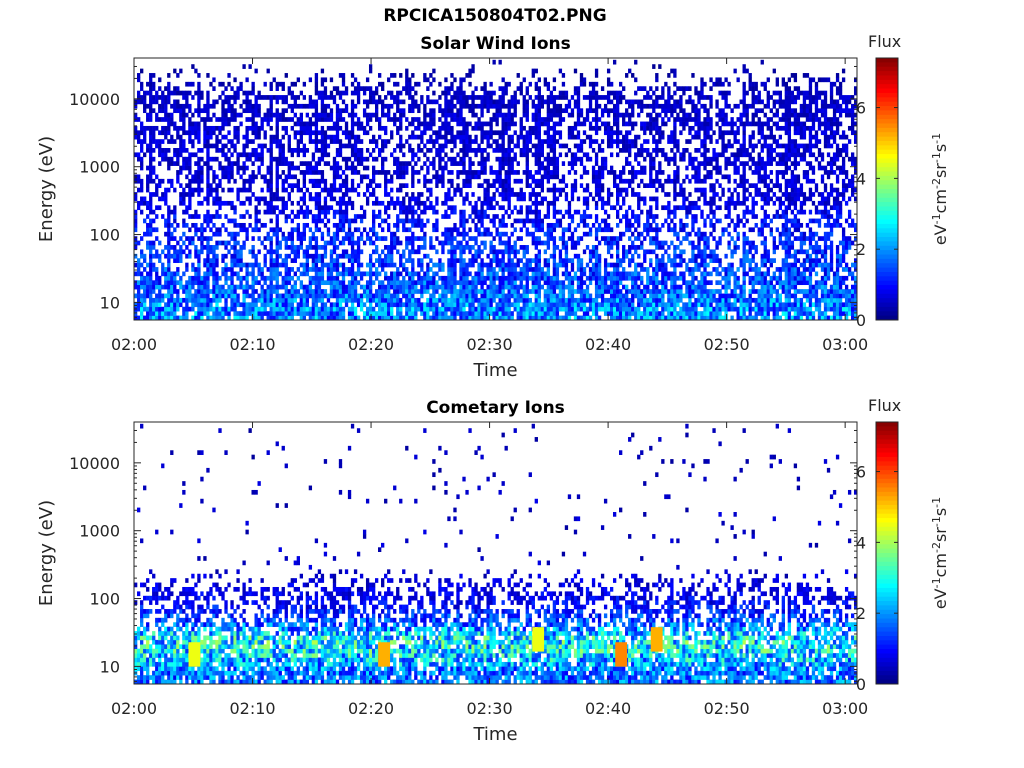 This screenshot has height=768, width=1024. I want to click on panel-title: Cometary Ions, so click(495, 408).